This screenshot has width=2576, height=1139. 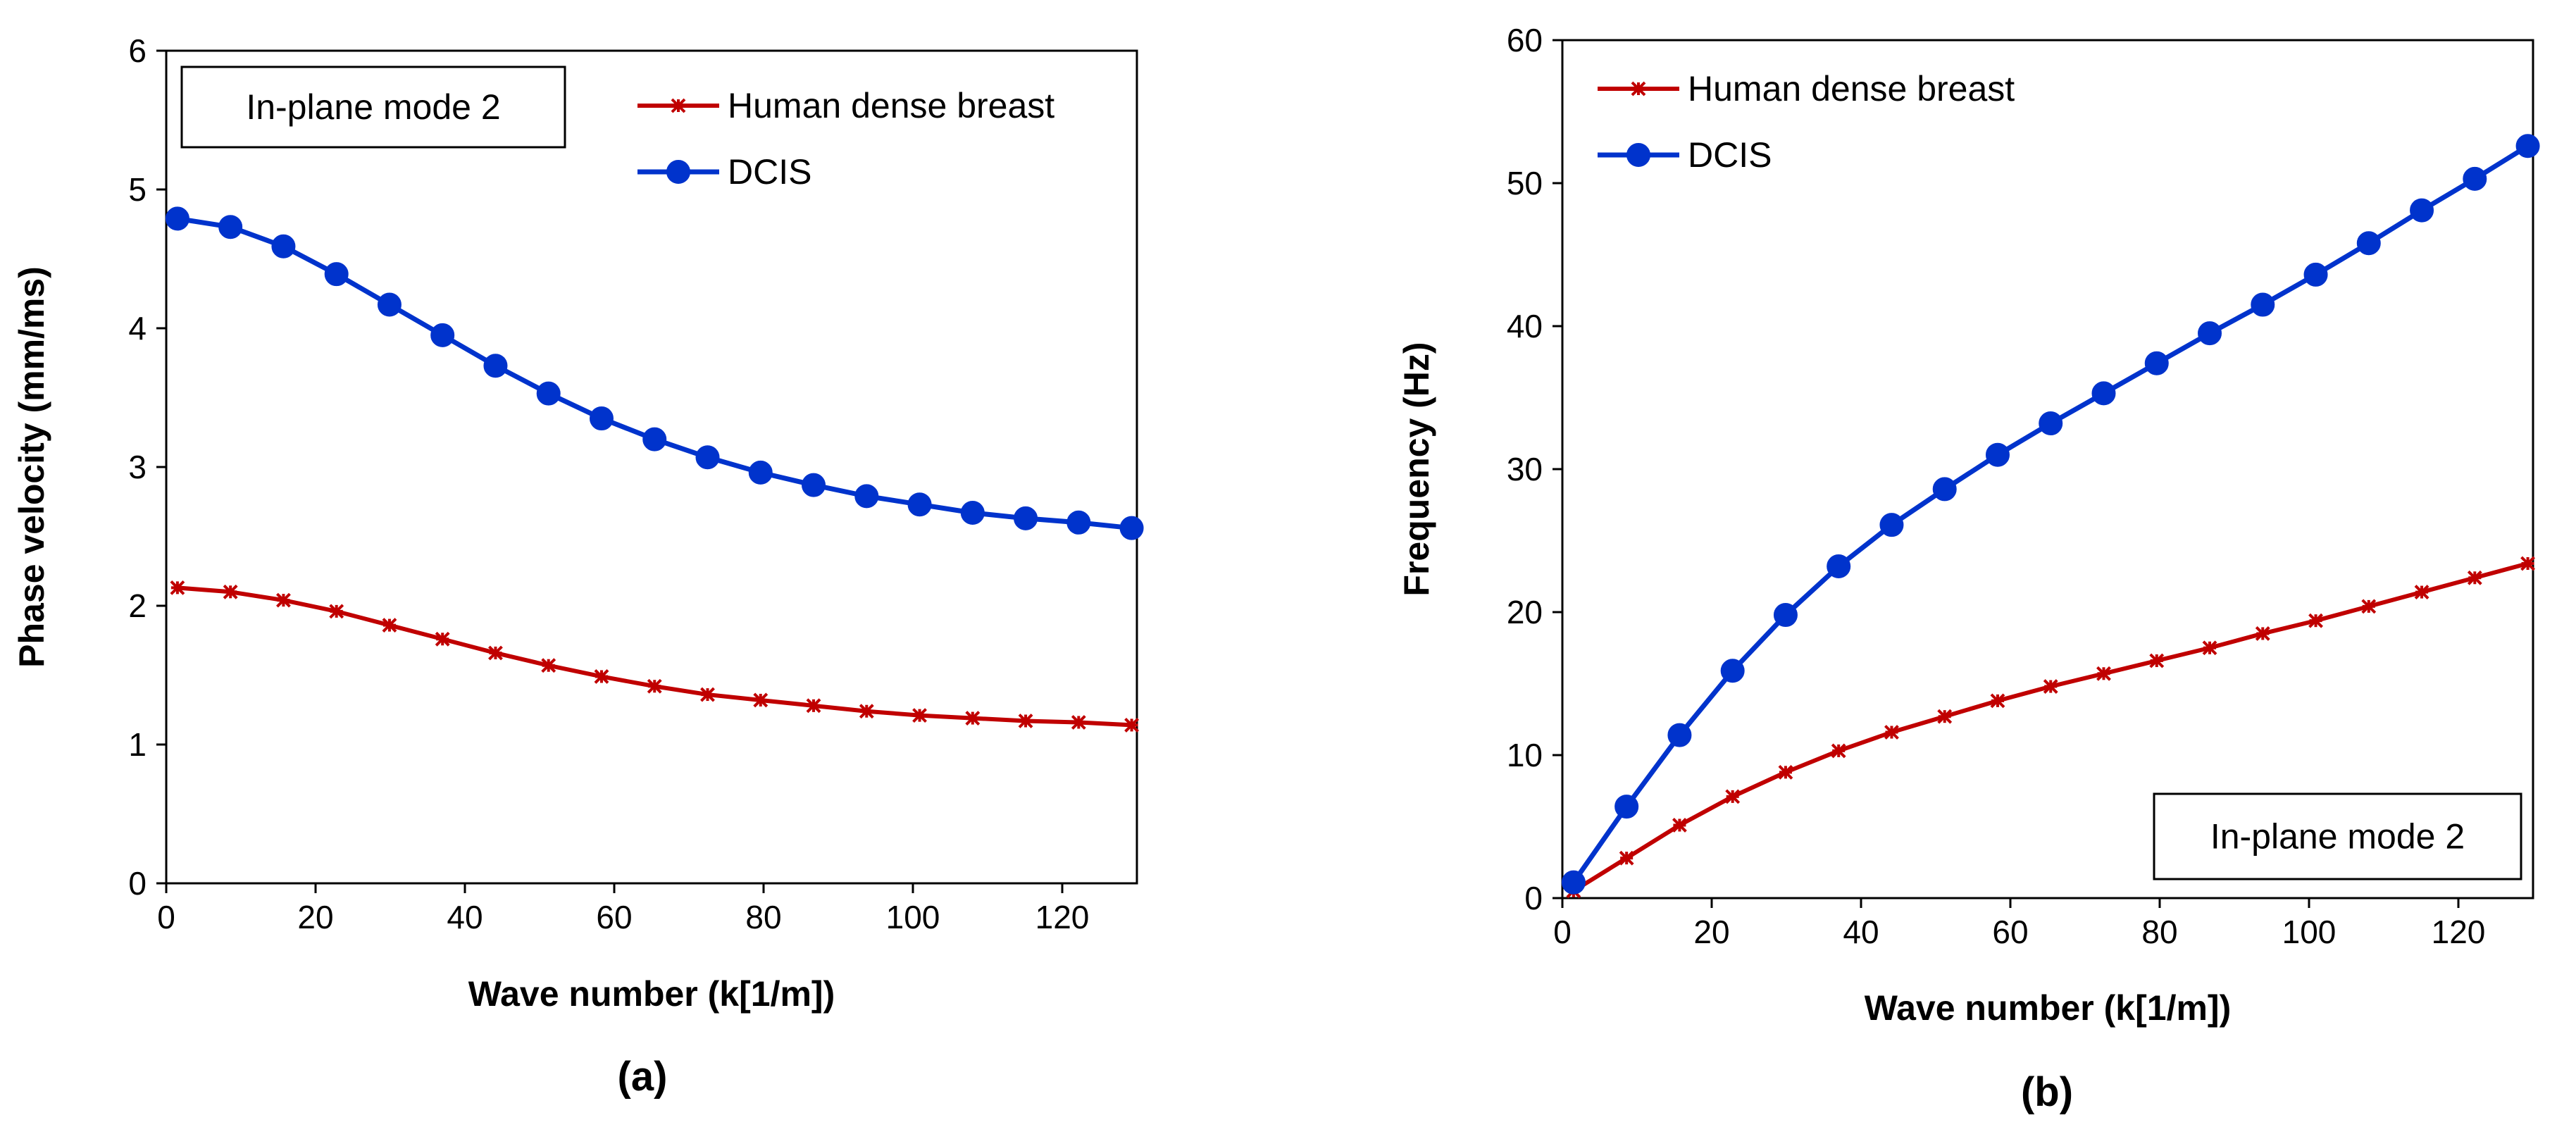 What do you see at coordinates (137, 744) in the screenshot?
I see `y-tick-label: 1` at bounding box center [137, 744].